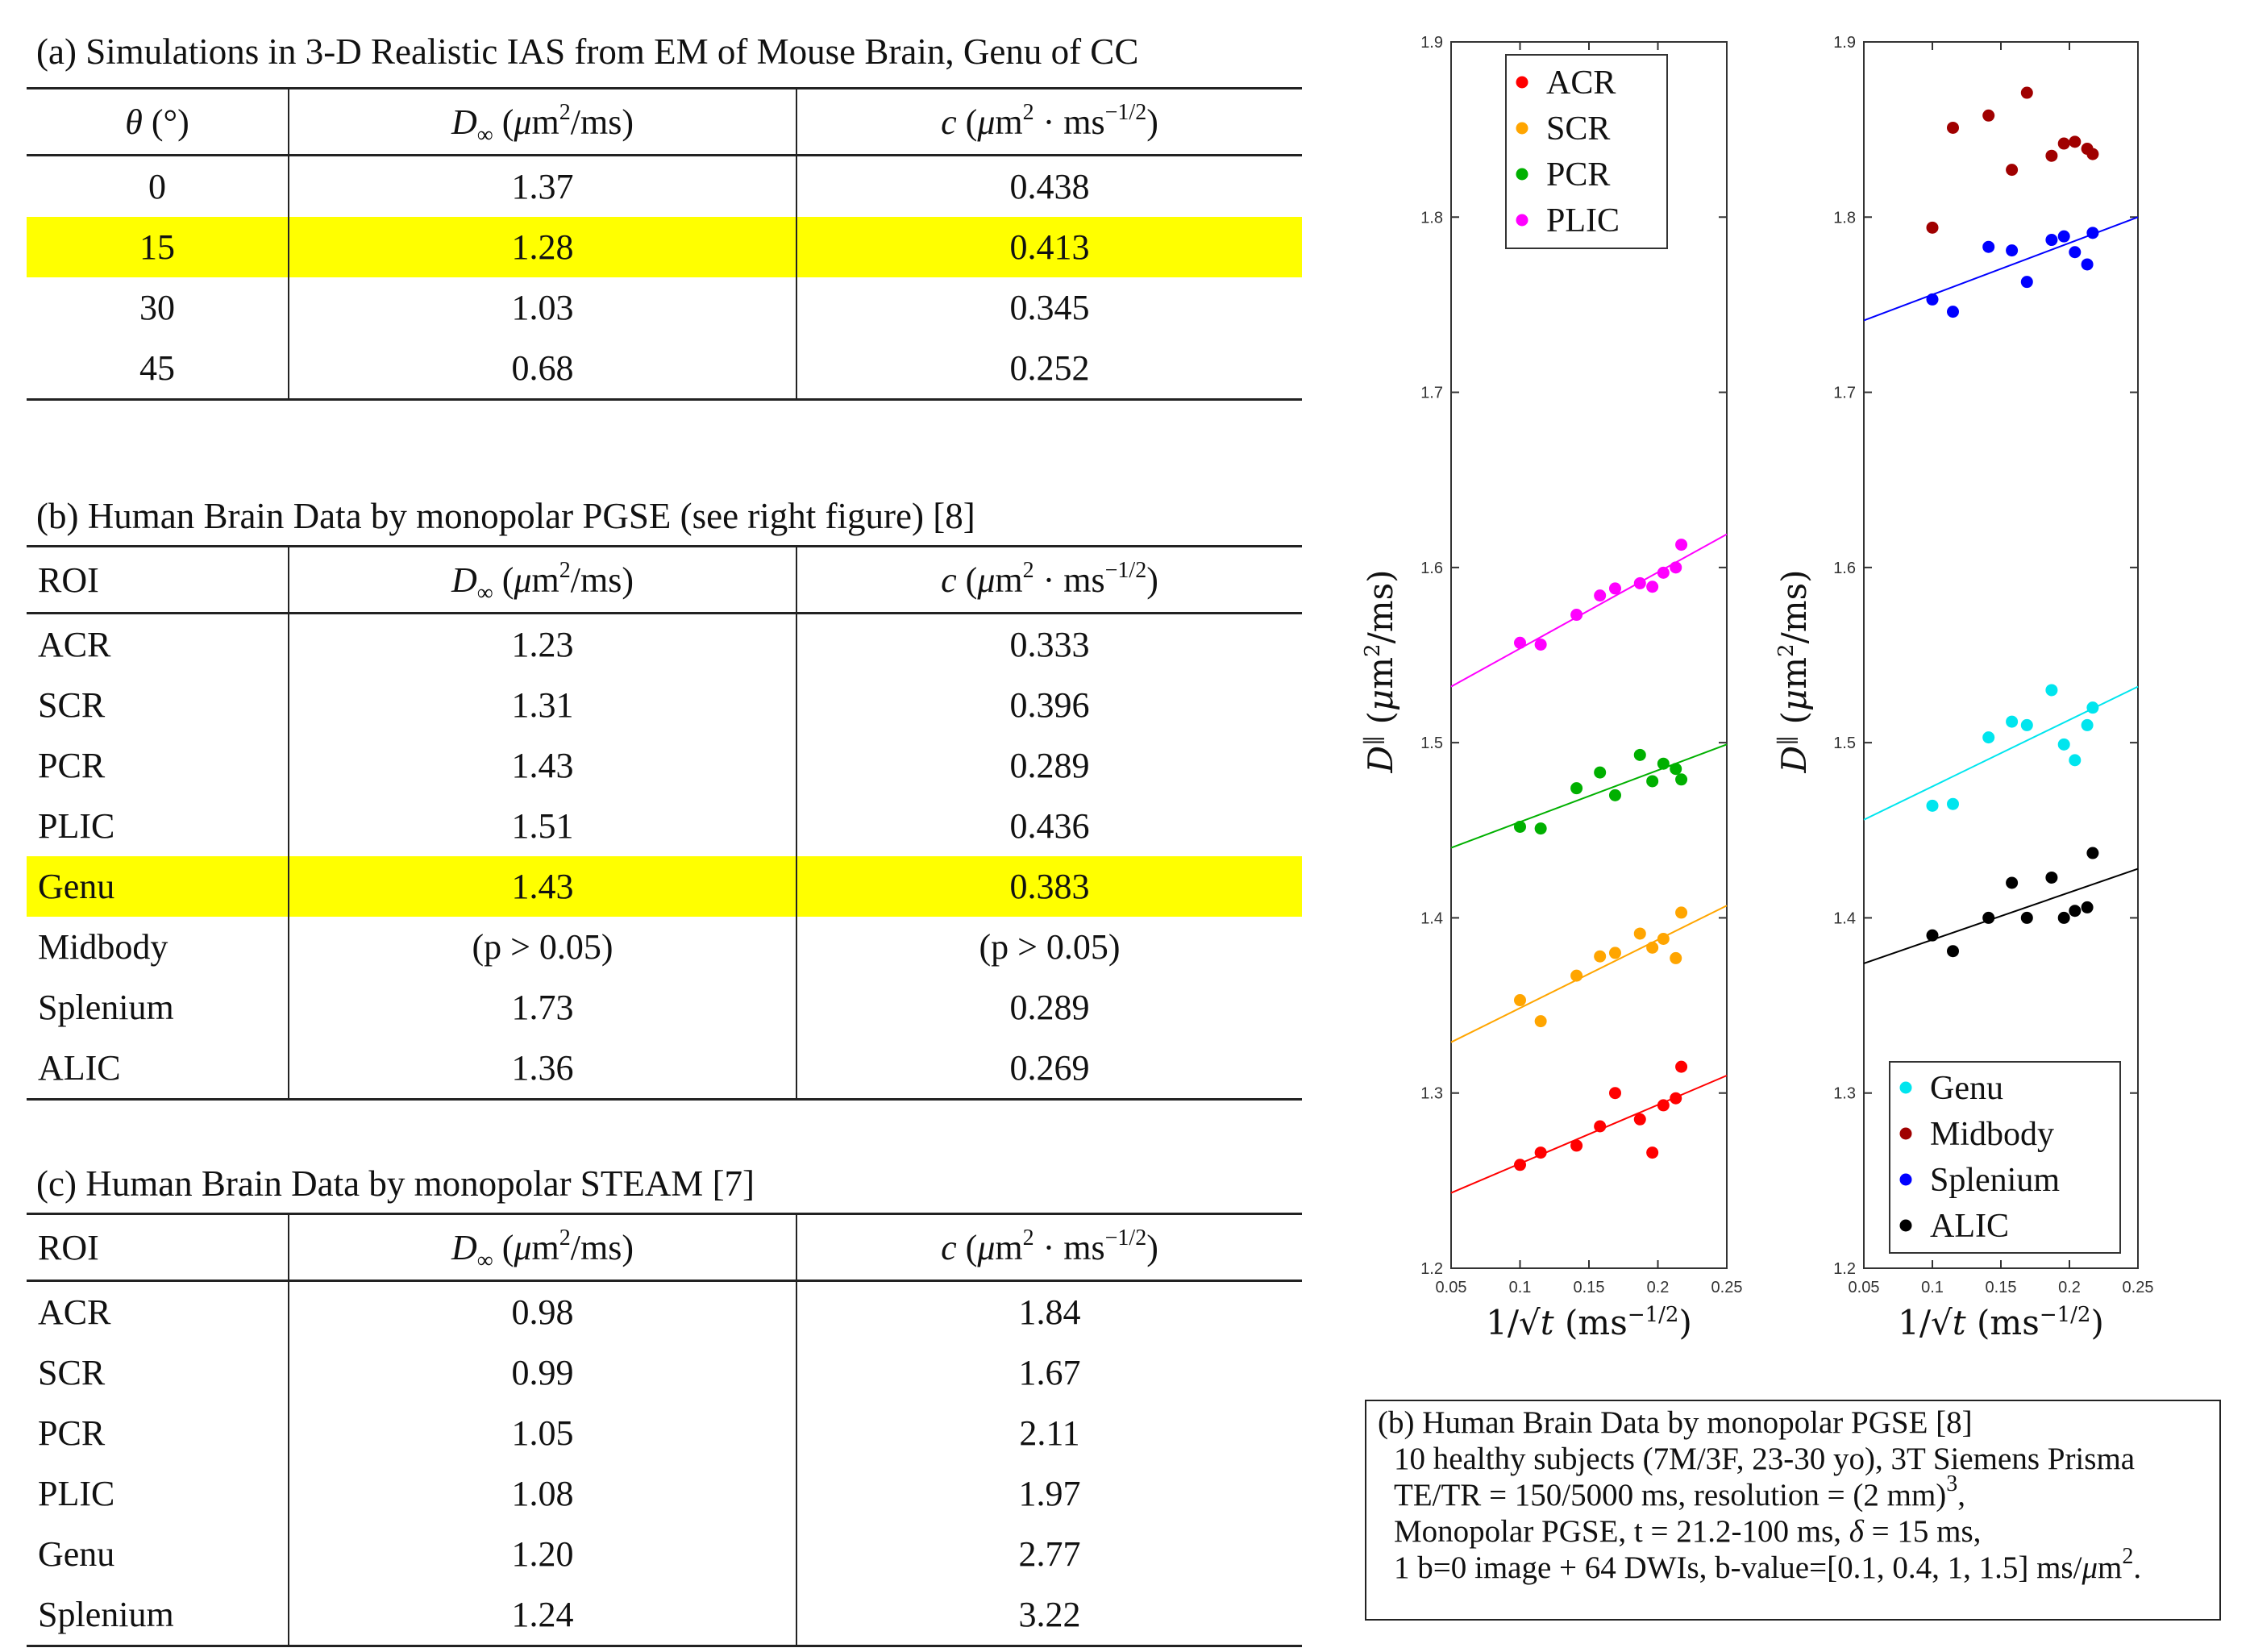 This screenshot has height=1652, width=2250. I want to click on table-row: Splenium 1.73 0.289, so click(665, 1007).